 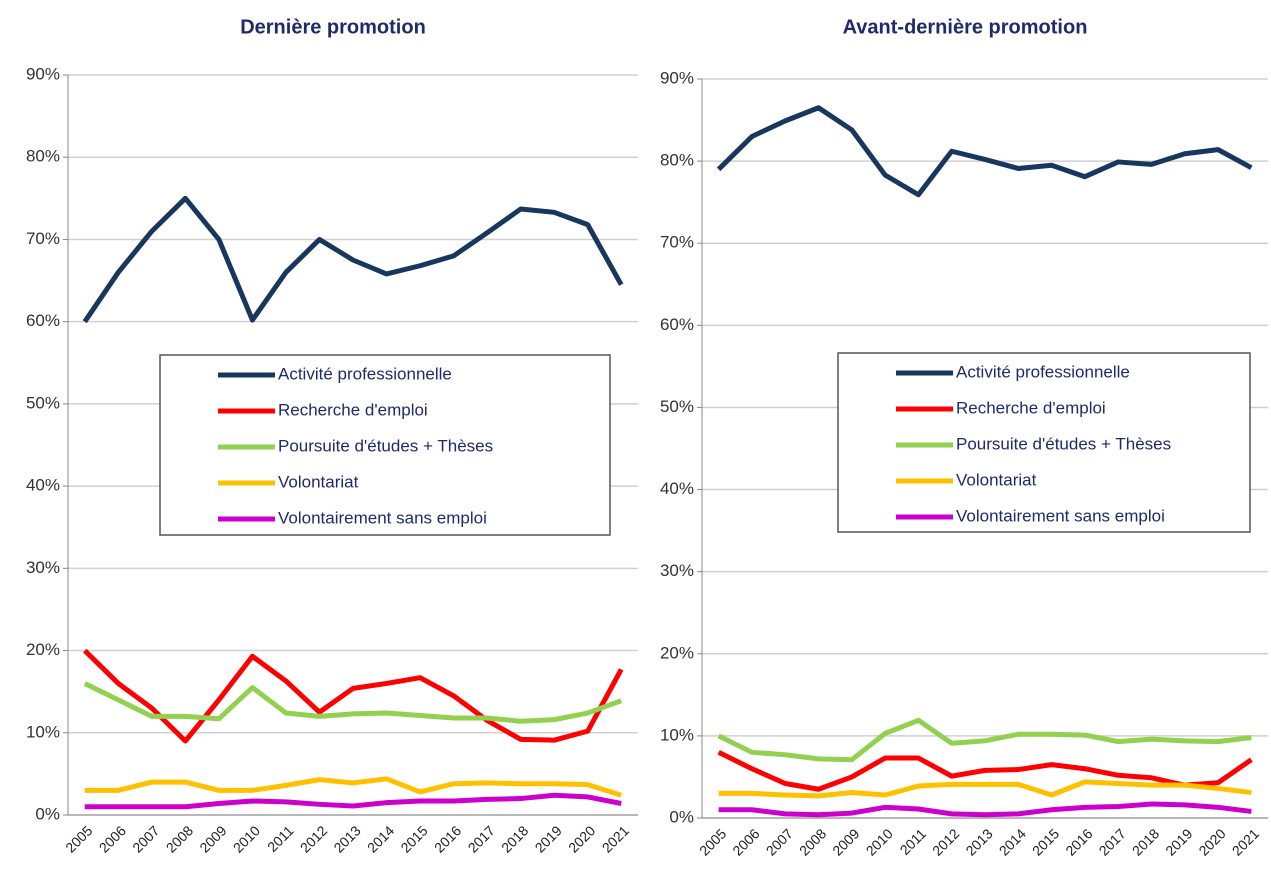 I want to click on chart-title: Avant-dernière promotion, so click(x=965, y=27).